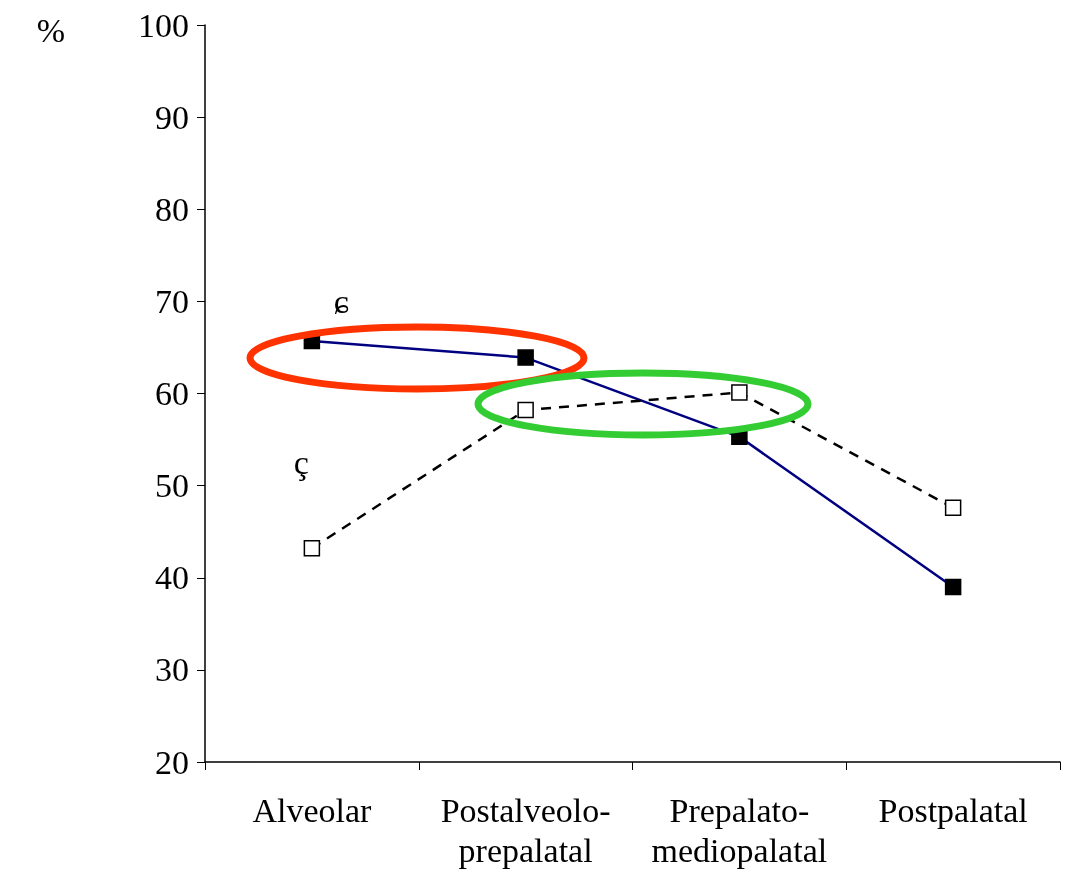  I want to click on y-tick-label: 100, so click(163, 25).